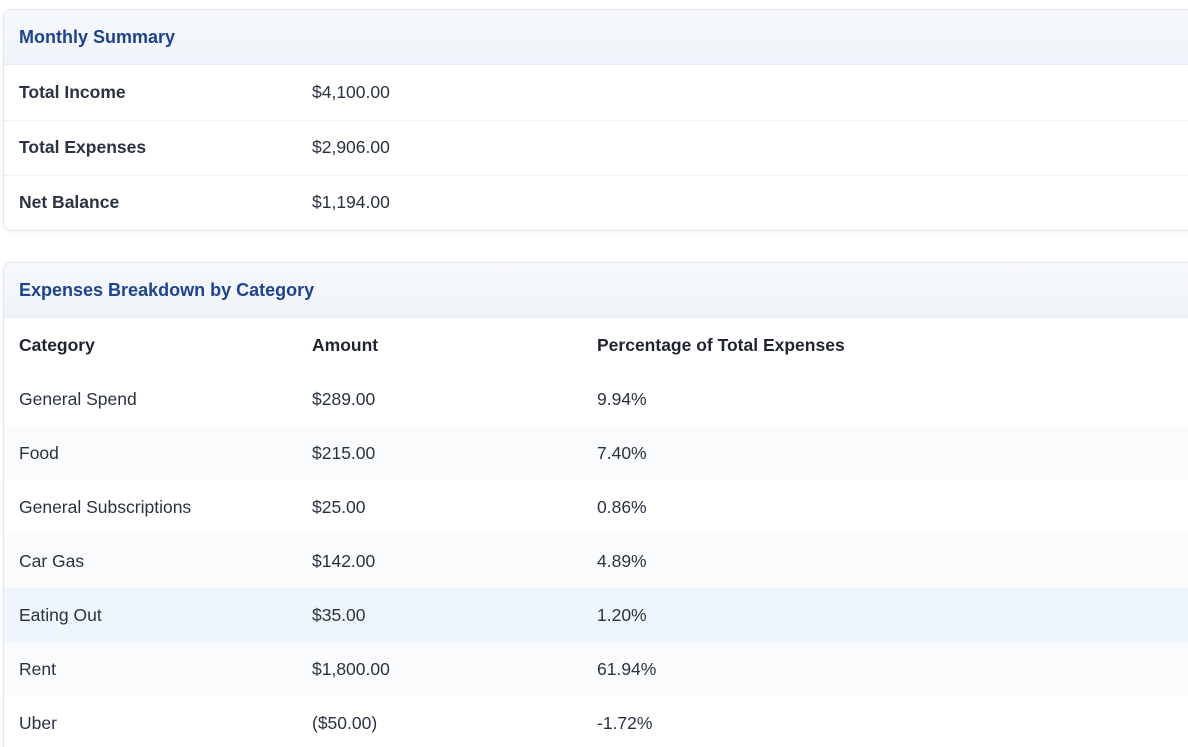 The image size is (1188, 747). What do you see at coordinates (105, 506) in the screenshot?
I see `category-cell: General Subscriptions` at bounding box center [105, 506].